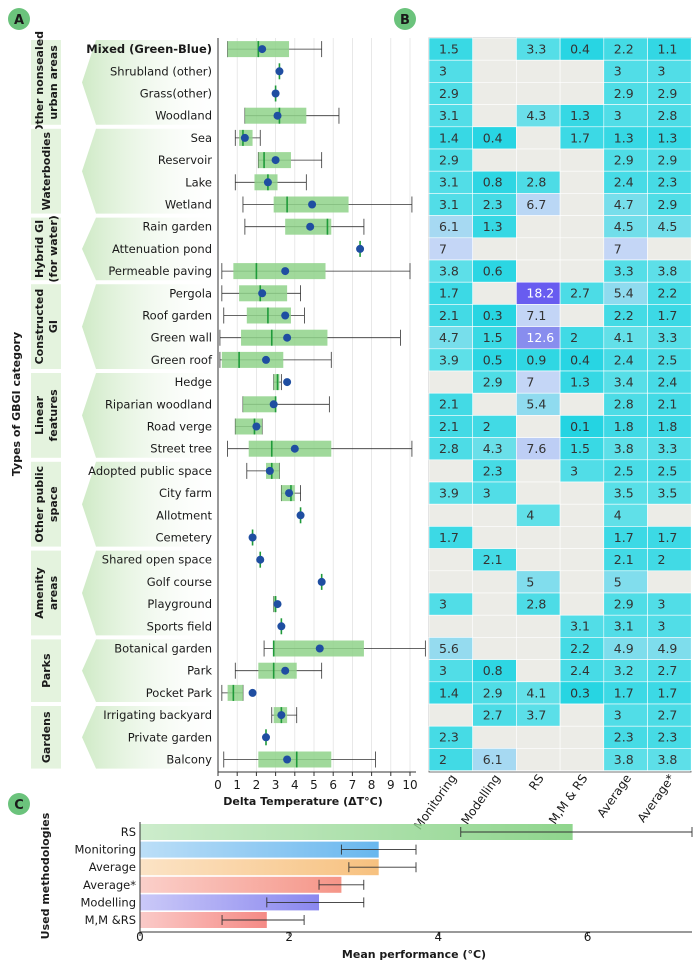 The image size is (700, 974). I want to click on x-tick-label: 2, so click(257, 785).